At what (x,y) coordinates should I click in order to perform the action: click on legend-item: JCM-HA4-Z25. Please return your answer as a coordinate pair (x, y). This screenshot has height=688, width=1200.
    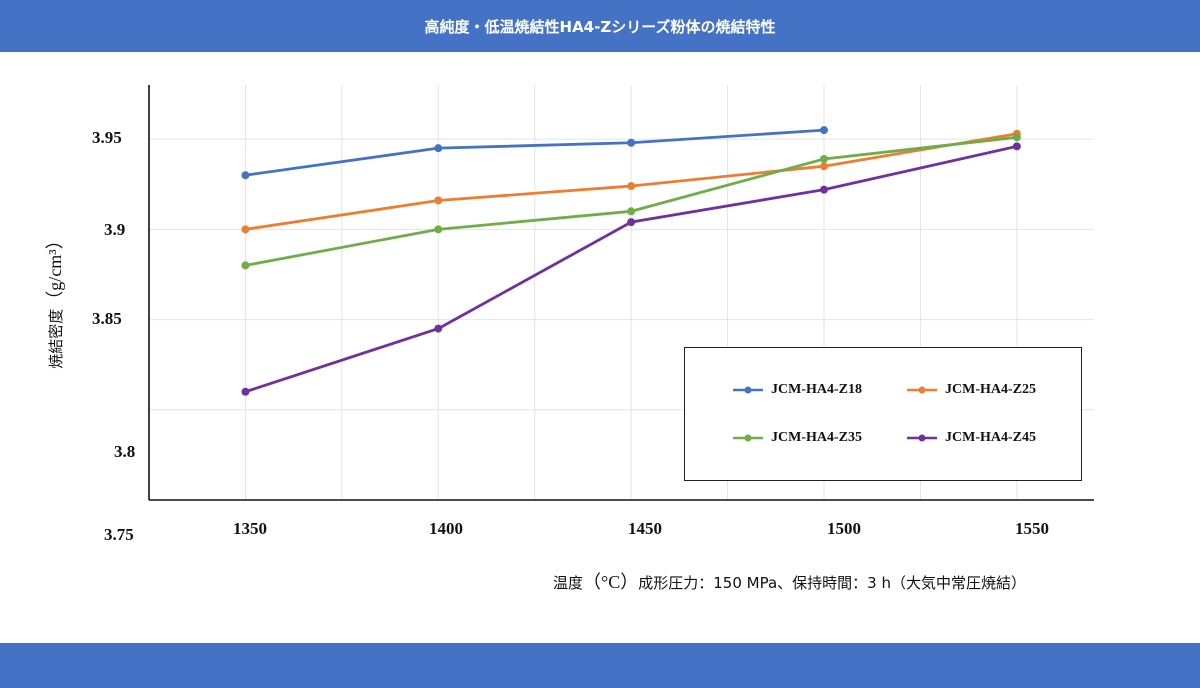
    Looking at the image, I should click on (971, 390).